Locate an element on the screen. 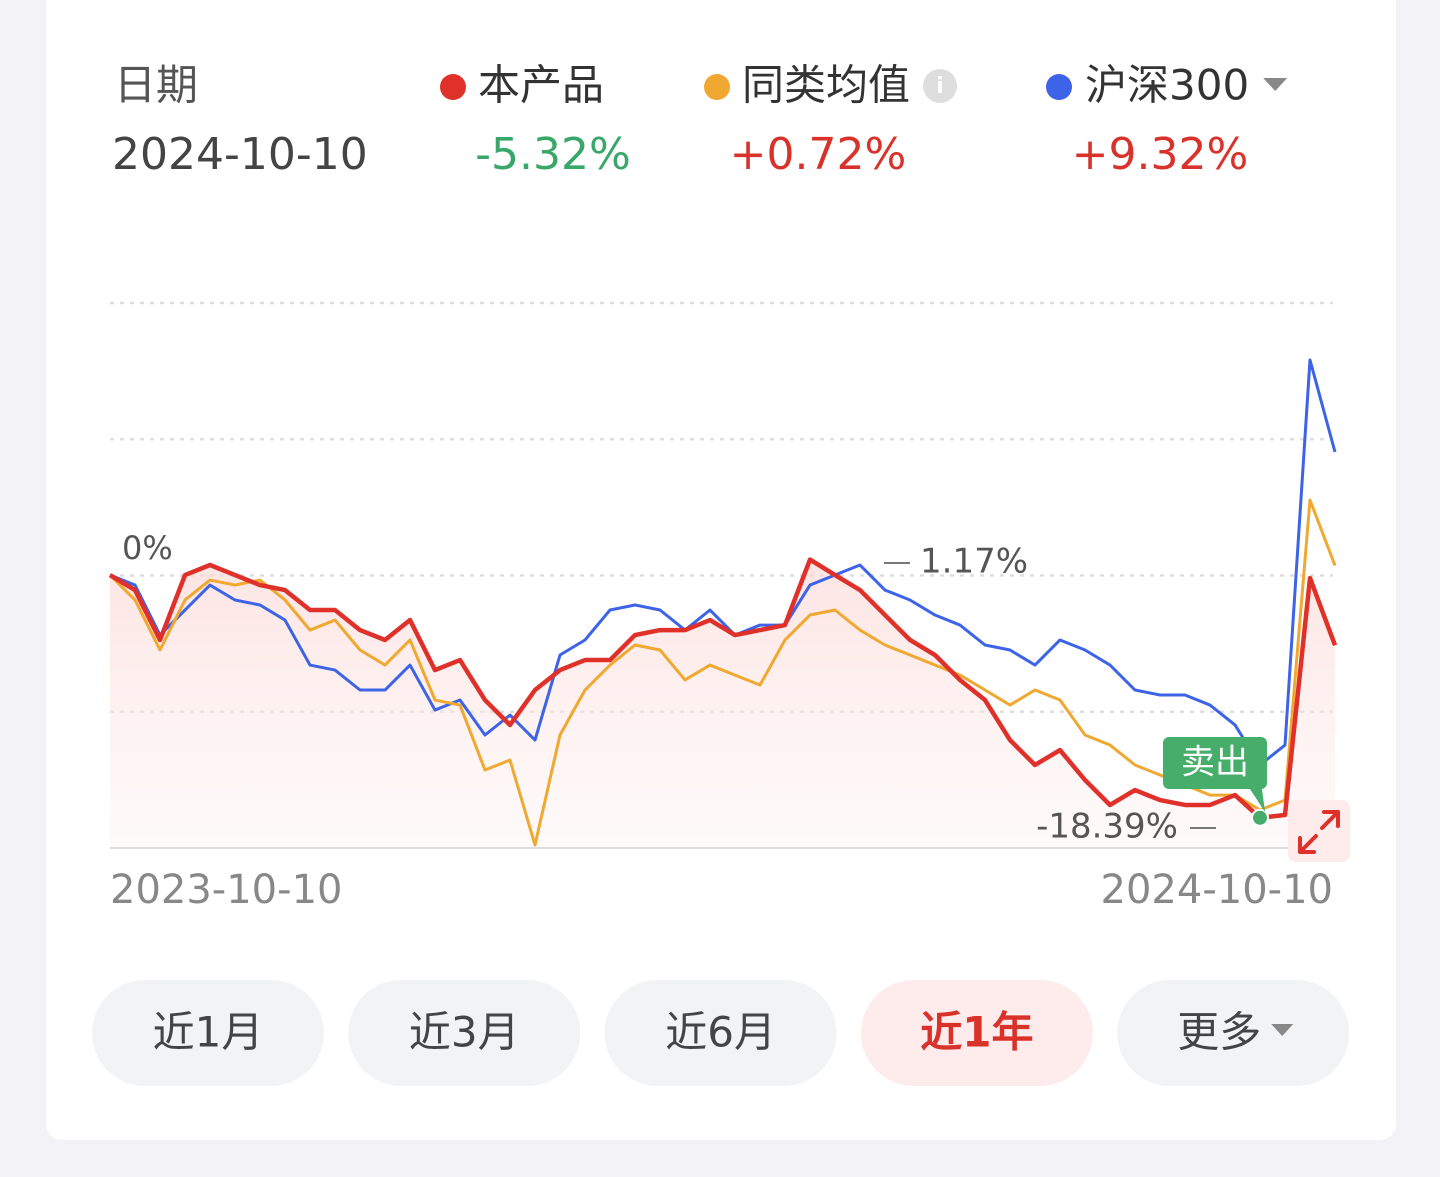 The height and width of the screenshot is (1177, 1440). date-title: 日期 is located at coordinates (156, 85).